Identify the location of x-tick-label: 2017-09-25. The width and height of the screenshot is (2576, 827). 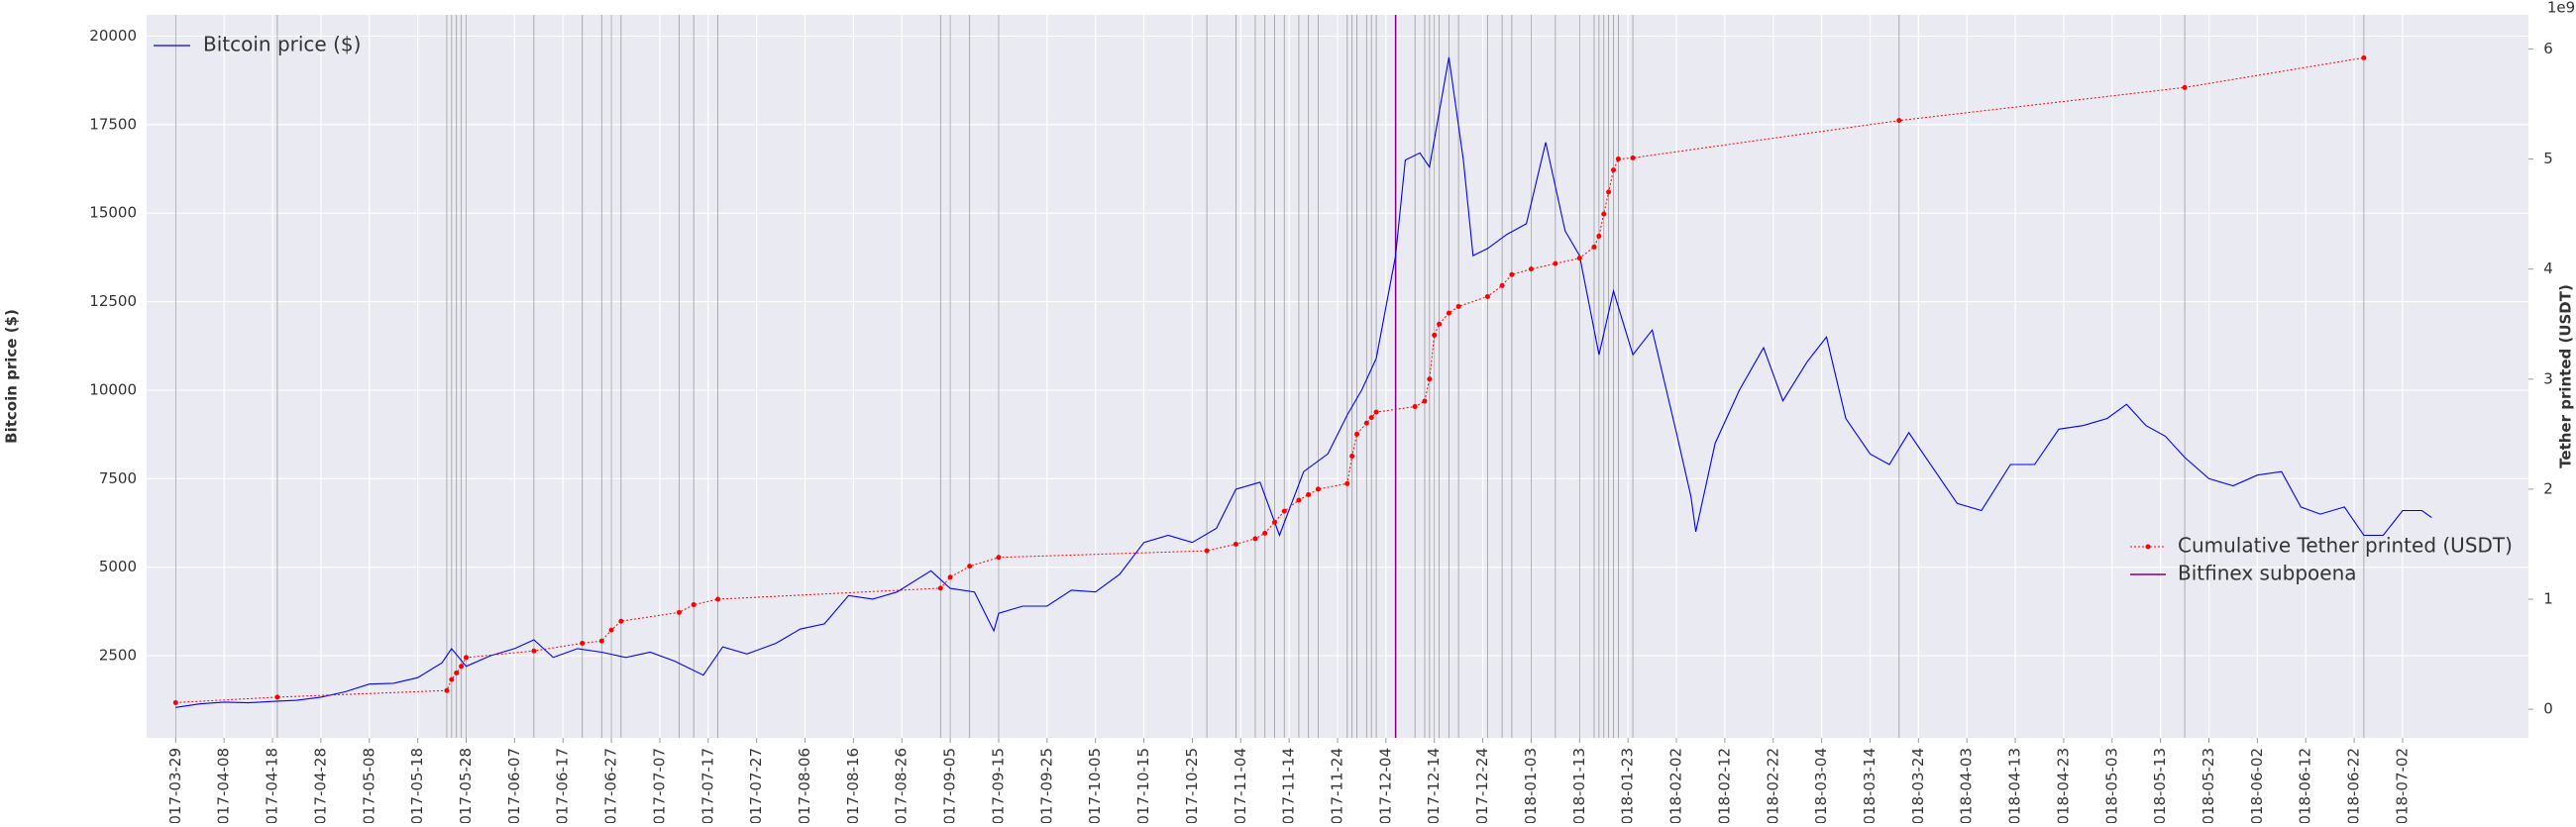
(1046, 785).